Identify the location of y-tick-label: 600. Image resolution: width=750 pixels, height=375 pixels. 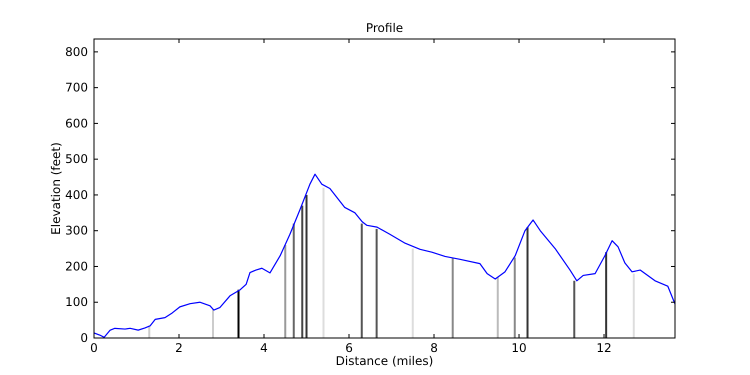
(76, 123).